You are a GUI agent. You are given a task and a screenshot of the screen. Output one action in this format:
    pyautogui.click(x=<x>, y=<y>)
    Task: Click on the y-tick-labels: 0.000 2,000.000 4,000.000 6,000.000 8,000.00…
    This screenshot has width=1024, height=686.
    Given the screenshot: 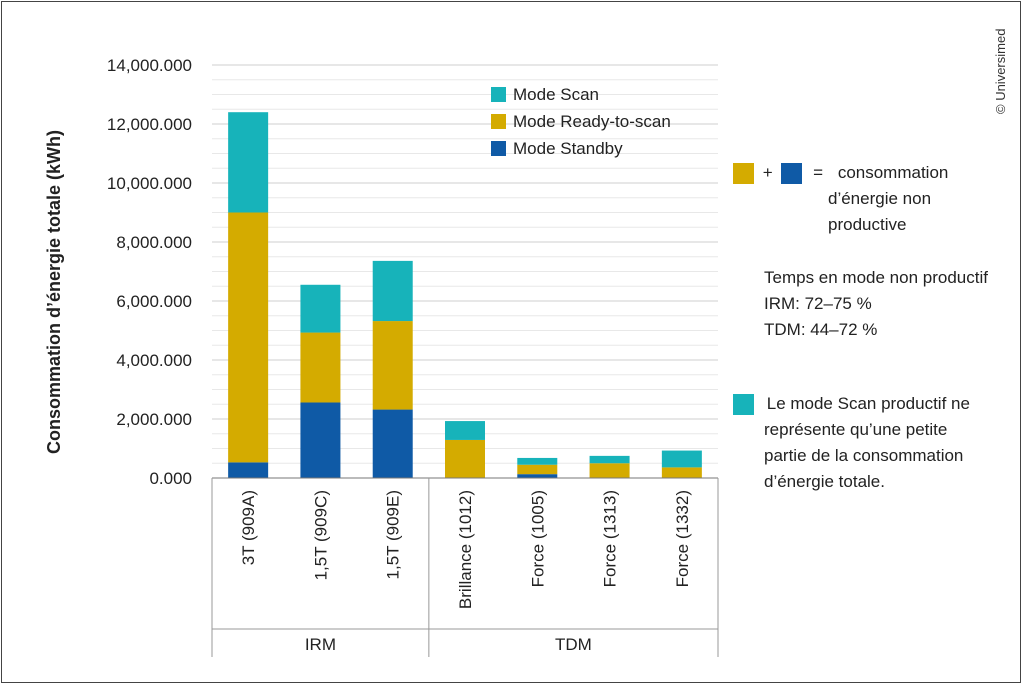 What is the action you would take?
    pyautogui.click(x=149, y=272)
    